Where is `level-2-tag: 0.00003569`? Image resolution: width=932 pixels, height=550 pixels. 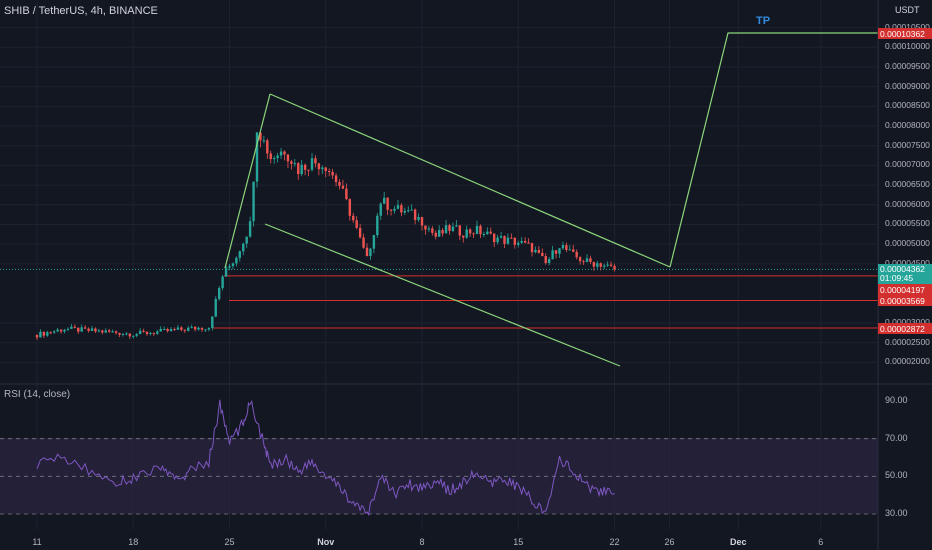 level-2-tag: 0.00003569 is located at coordinates (905, 300).